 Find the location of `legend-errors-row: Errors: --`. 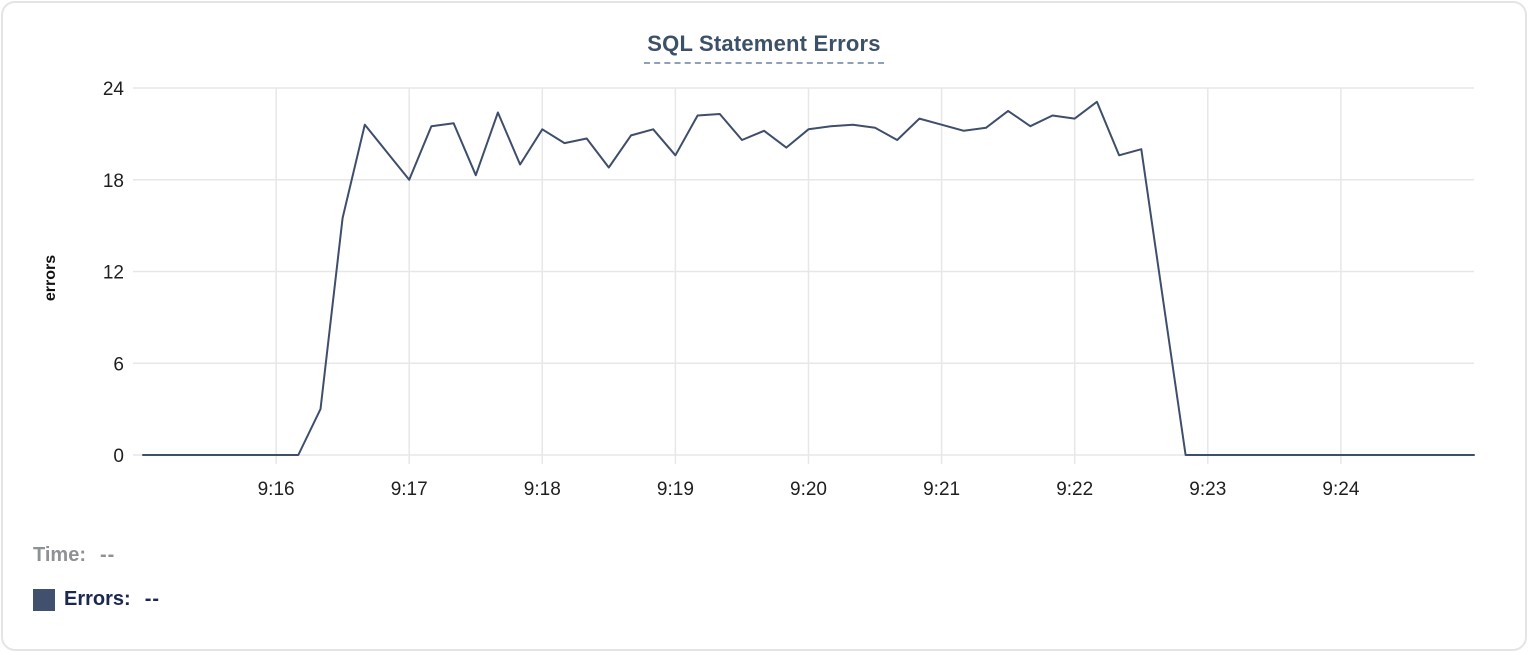

legend-errors-row: Errors: -- is located at coordinates (96, 599).